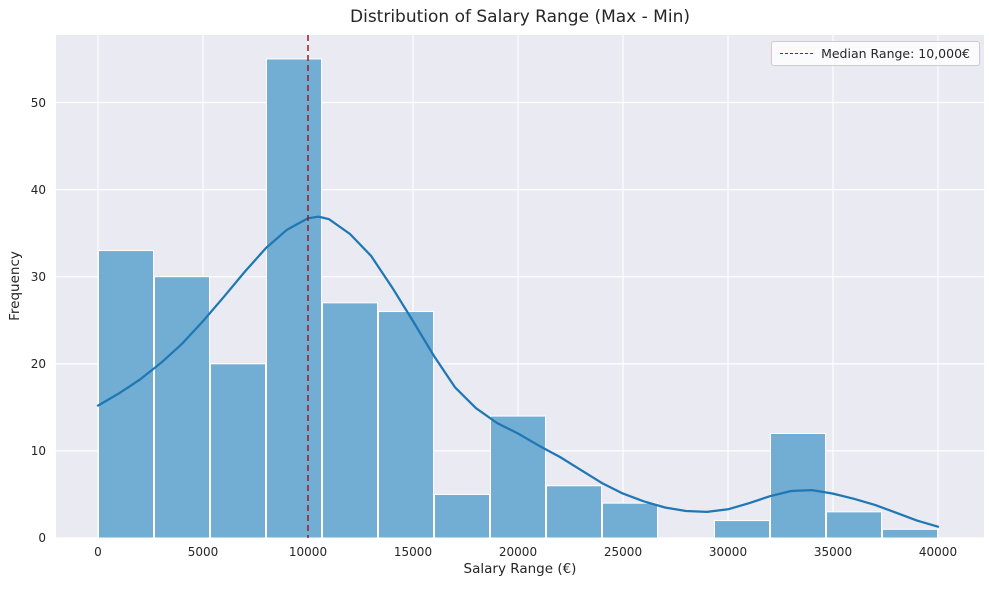  I want to click on legend: Median Range: 10,000€, so click(875, 53).